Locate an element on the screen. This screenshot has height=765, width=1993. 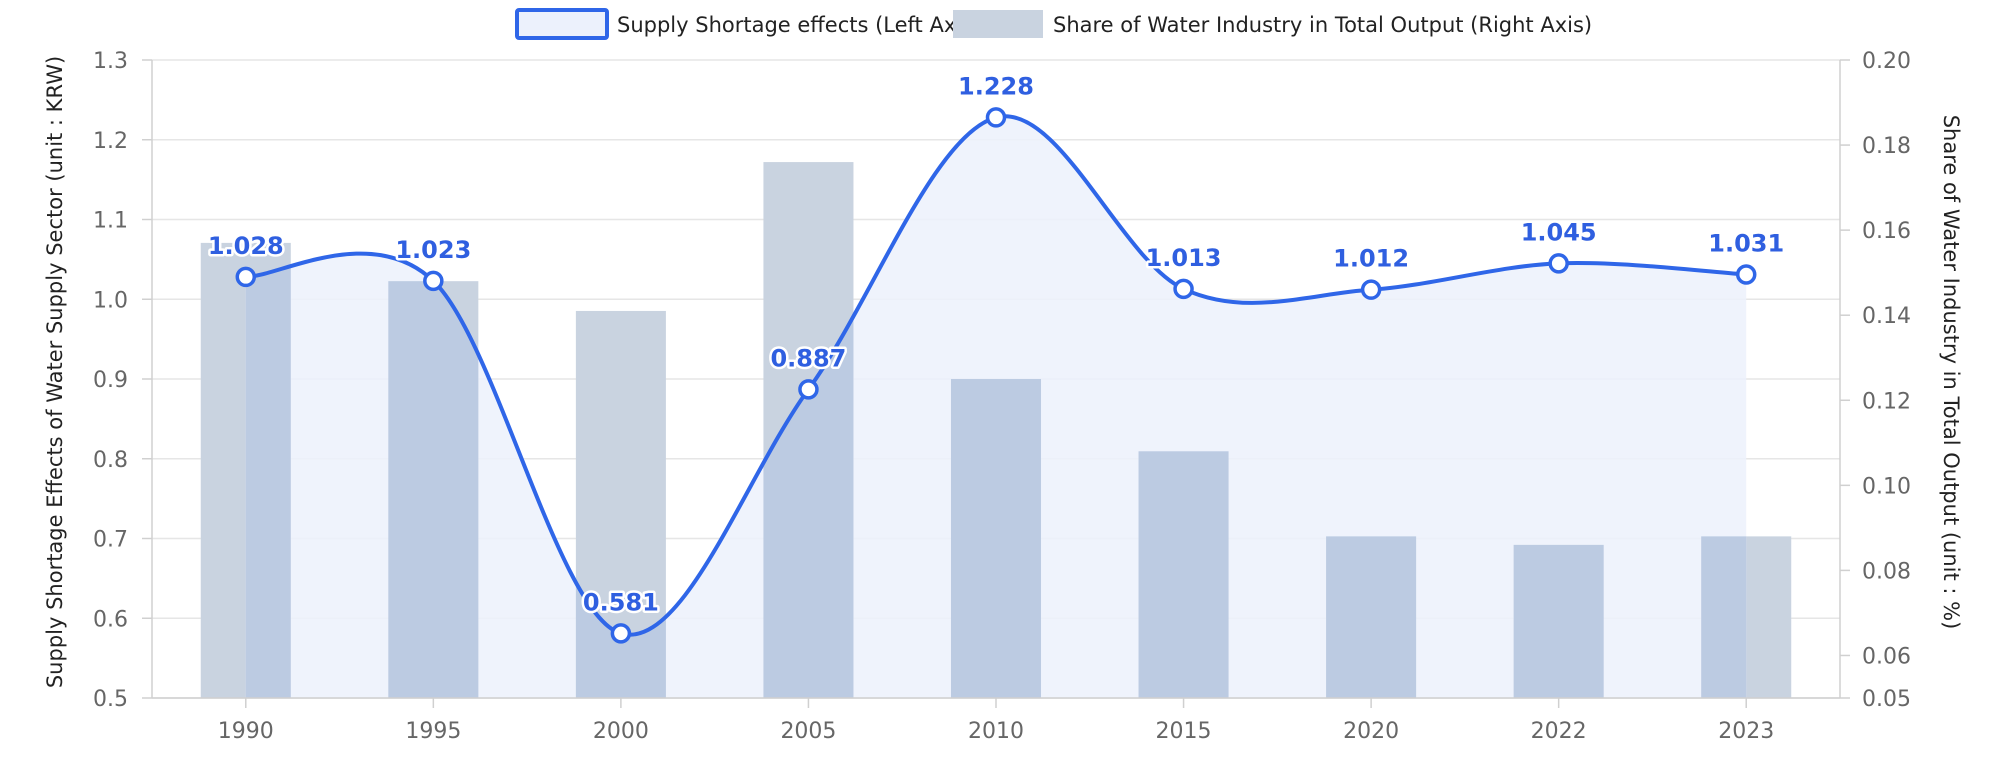
x-tick-label: 2020 is located at coordinates (1371, 731).